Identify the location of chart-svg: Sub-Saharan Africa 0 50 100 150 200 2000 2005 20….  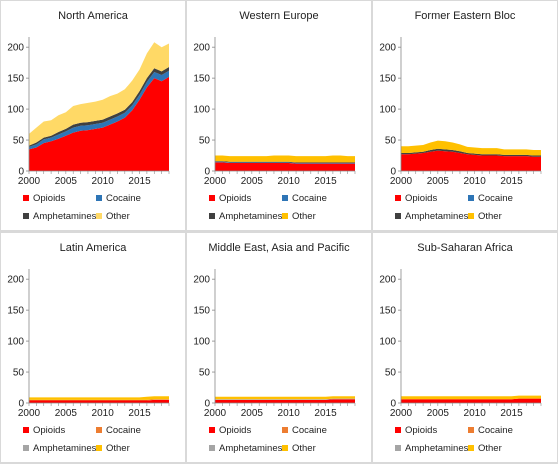
(460, 348).